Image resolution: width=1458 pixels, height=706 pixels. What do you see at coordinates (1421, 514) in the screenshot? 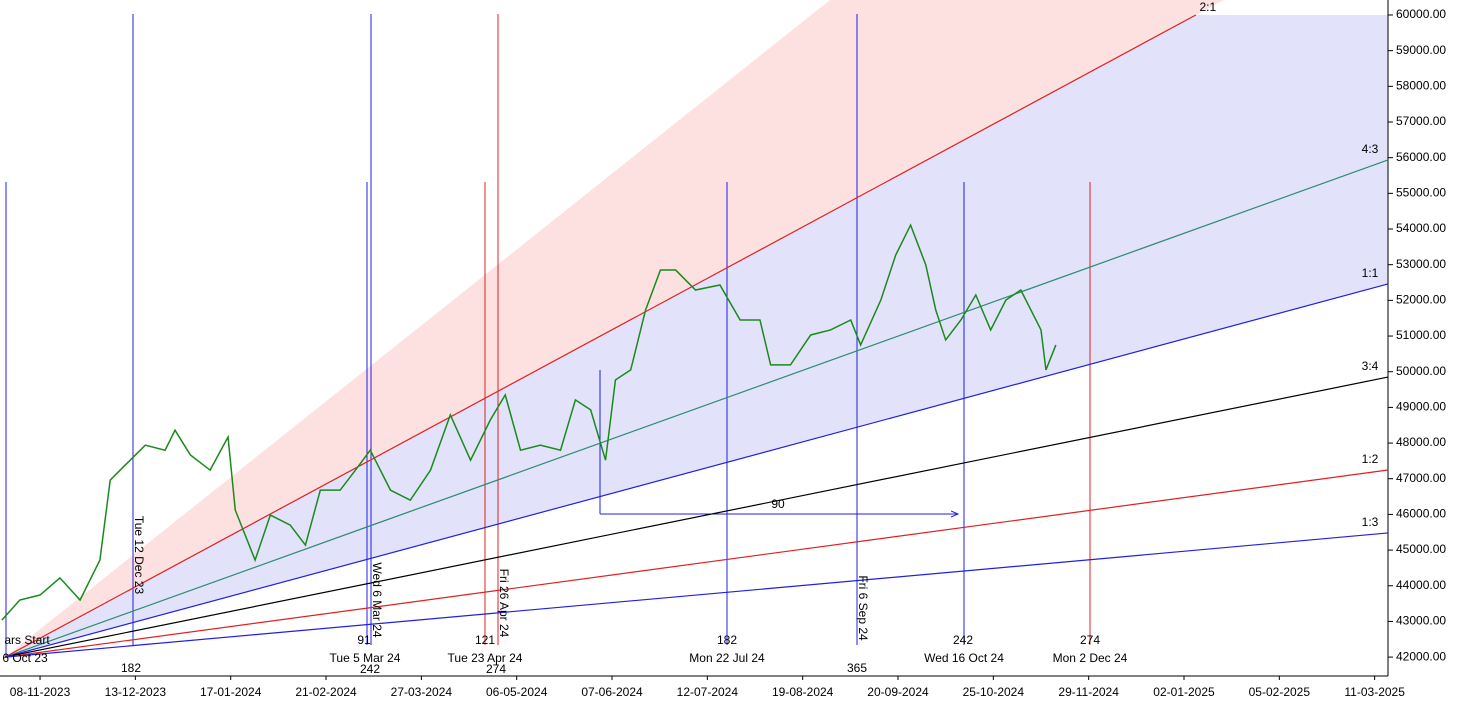
I see `y-tick-label: 46000.00` at bounding box center [1421, 514].